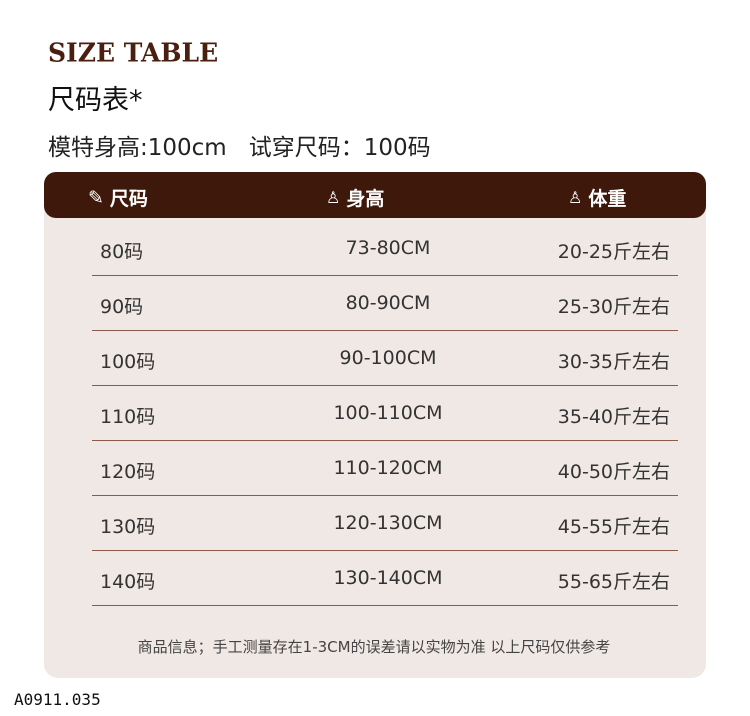  Describe the element at coordinates (96, 197) in the screenshot. I see `ruler-pencil-icon: ✎` at that location.